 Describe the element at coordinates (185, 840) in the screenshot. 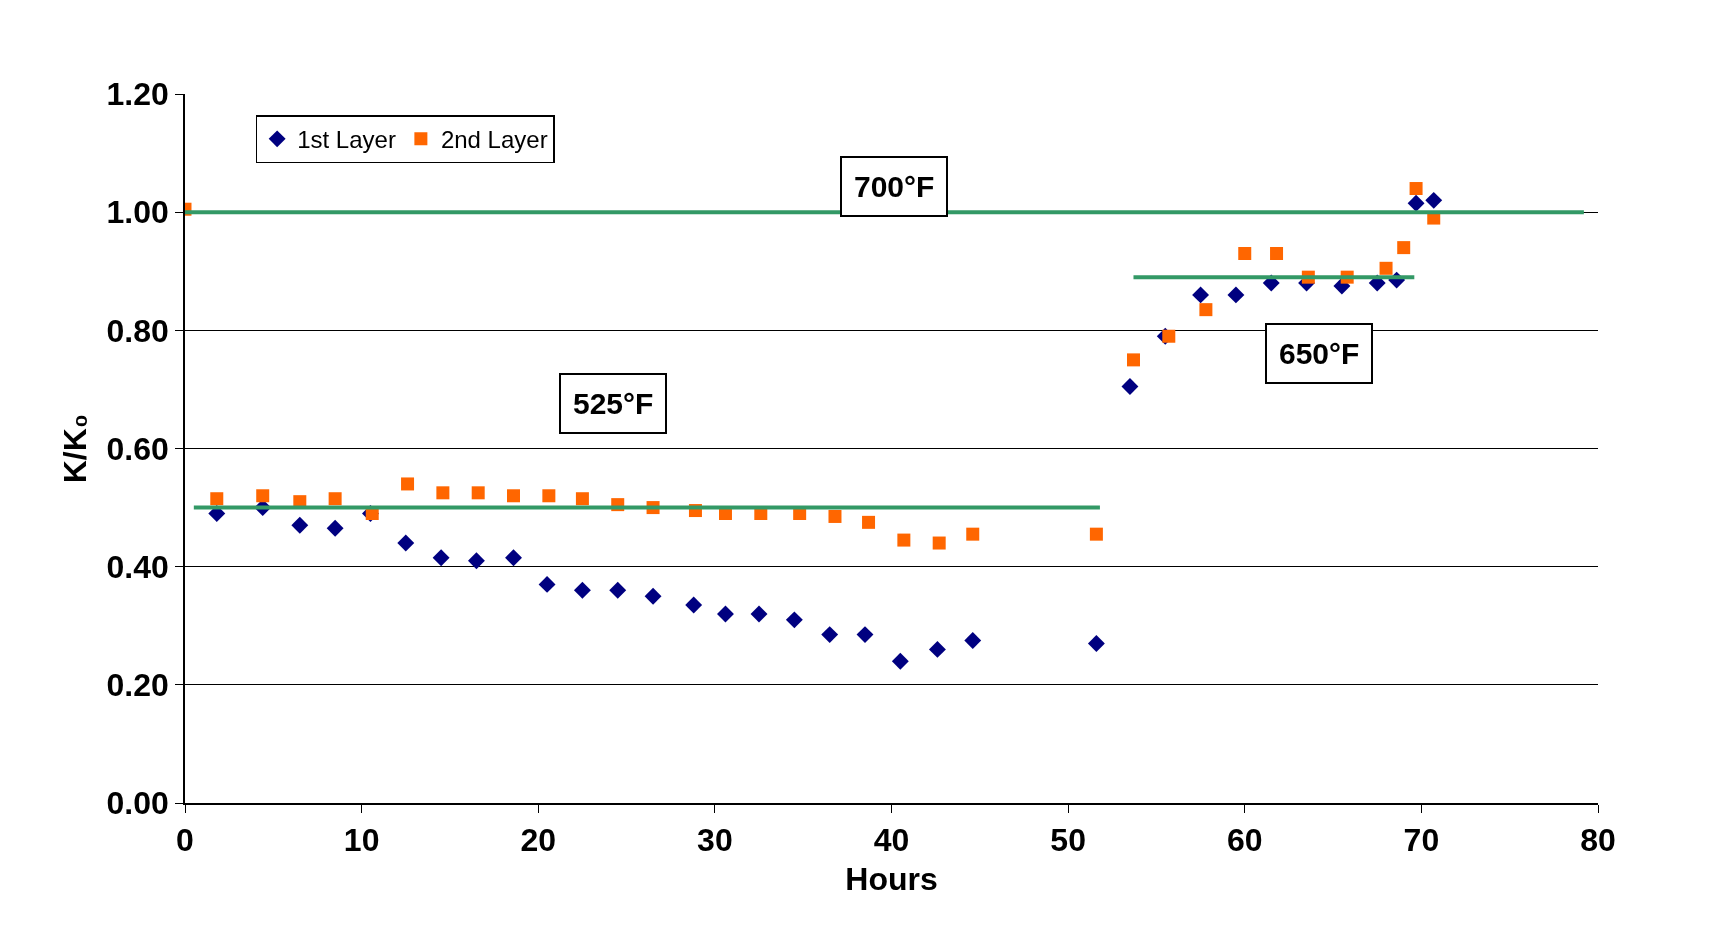

I see `x-tick-label: 0` at that location.